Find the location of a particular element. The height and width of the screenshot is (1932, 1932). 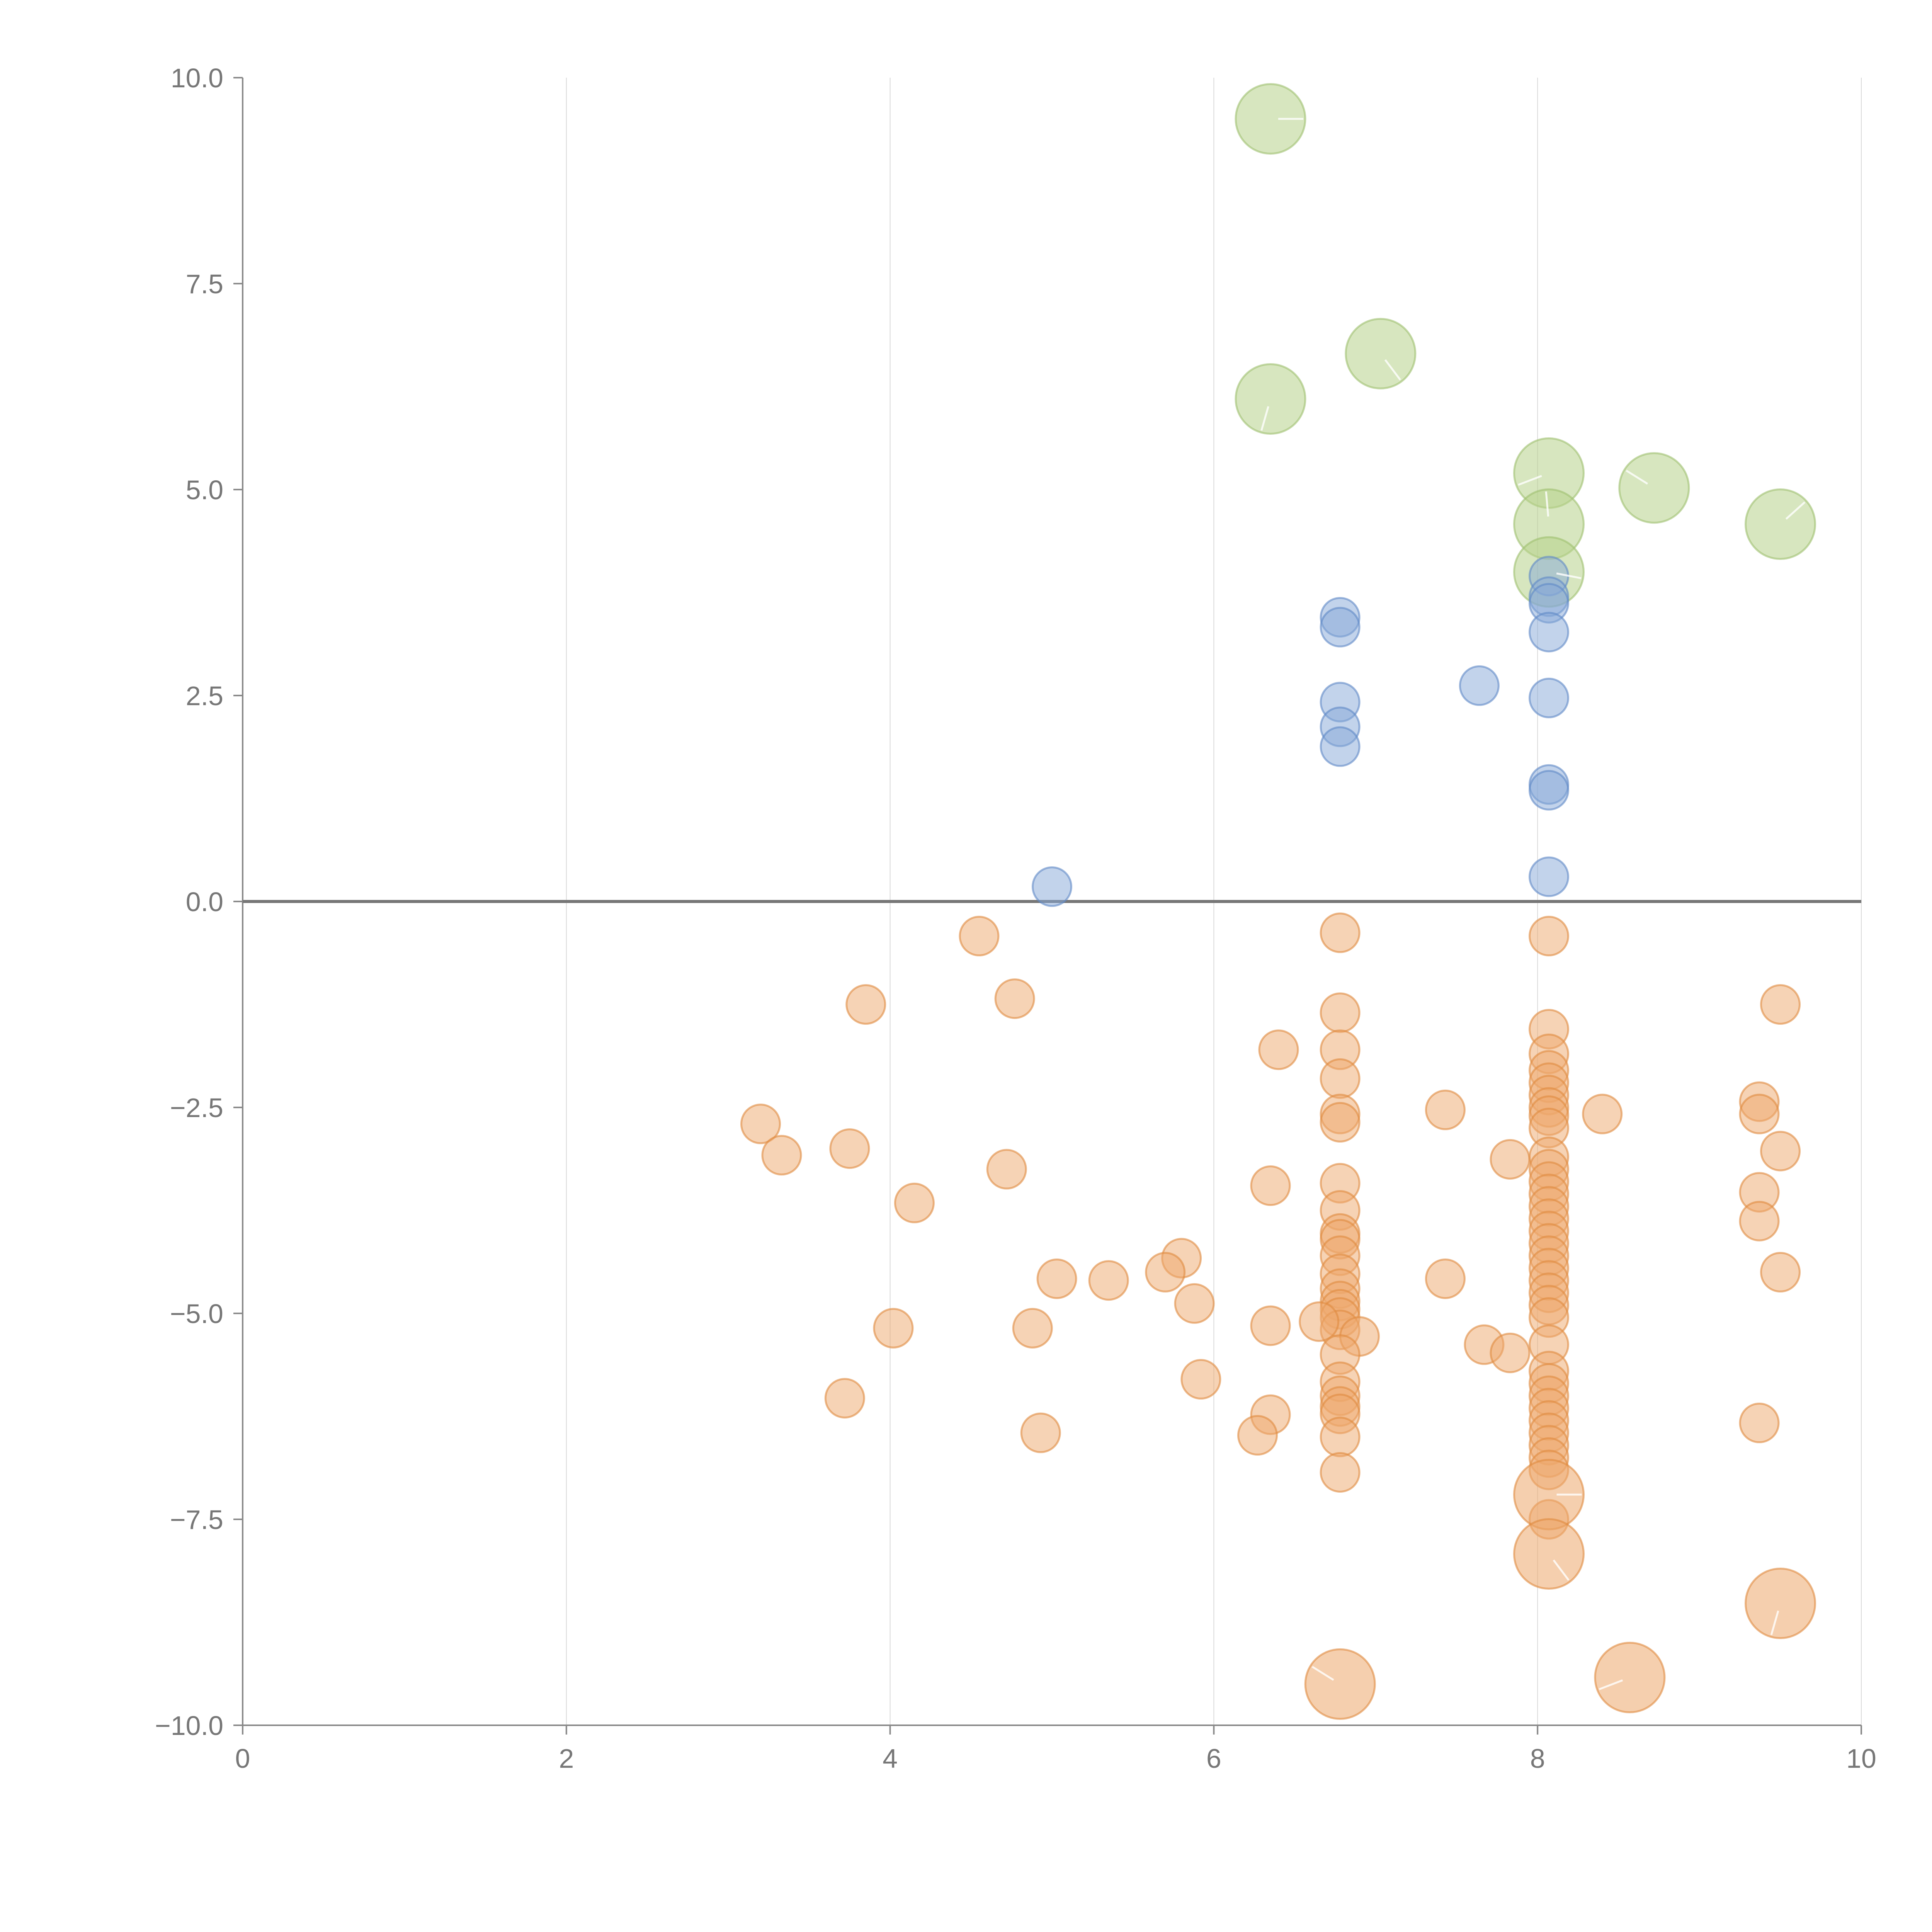

y-tick-label: 5.0 is located at coordinates (205, 490).